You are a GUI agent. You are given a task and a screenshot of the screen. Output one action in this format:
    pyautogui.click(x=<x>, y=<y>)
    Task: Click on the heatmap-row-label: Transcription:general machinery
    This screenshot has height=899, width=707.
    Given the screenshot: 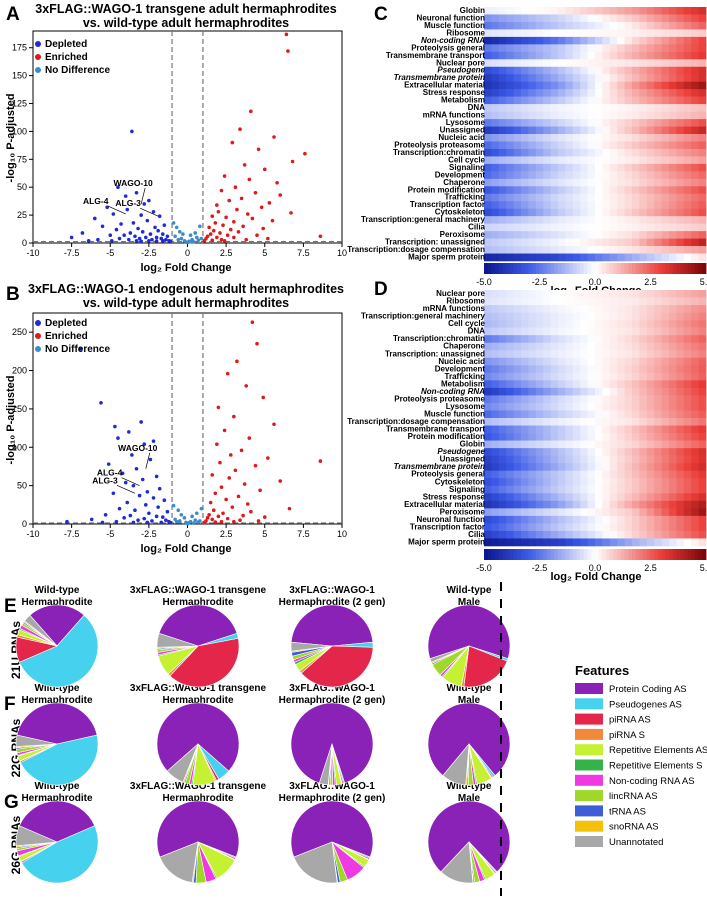 What is the action you would take?
    pyautogui.click(x=423, y=219)
    